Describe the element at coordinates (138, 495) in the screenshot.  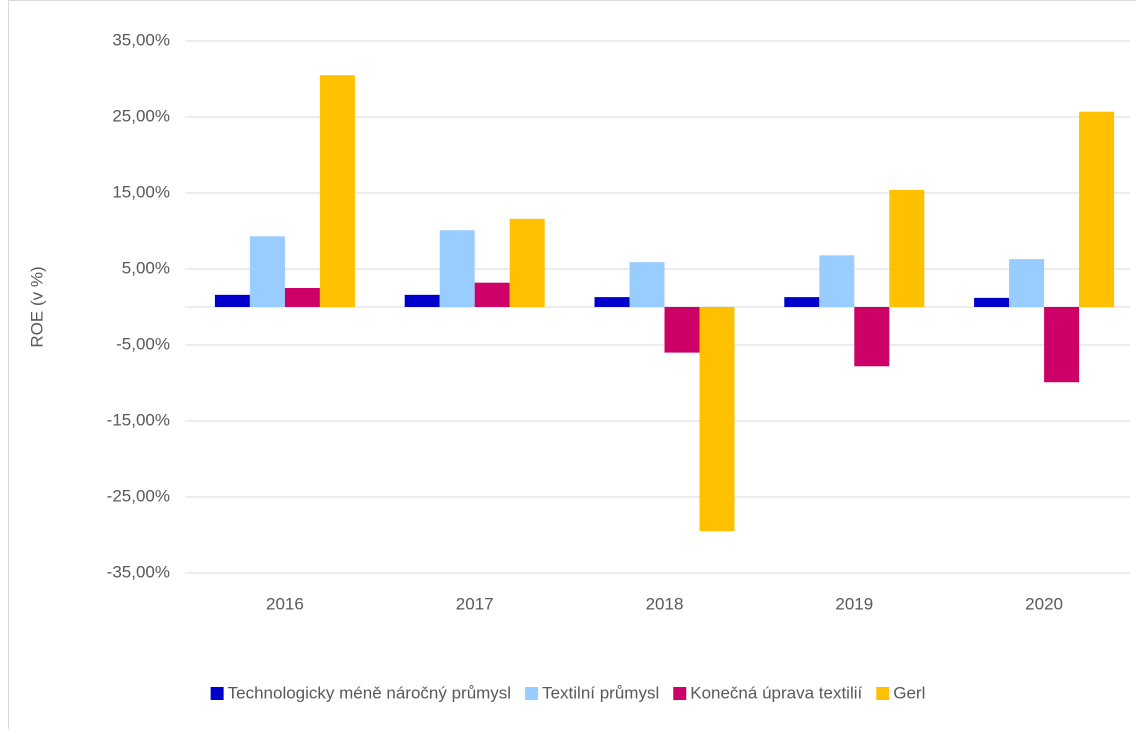
I see `y-tick-label: -25,00%` at that location.